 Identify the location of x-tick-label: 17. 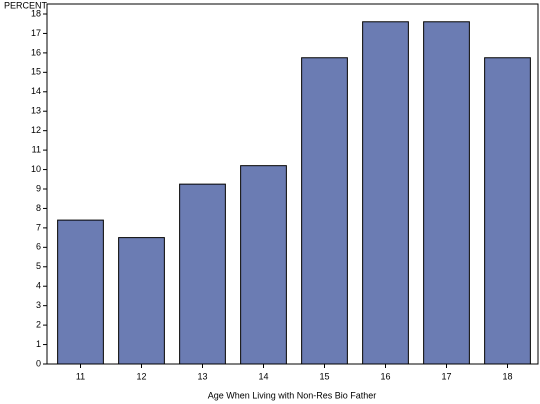
(446, 376).